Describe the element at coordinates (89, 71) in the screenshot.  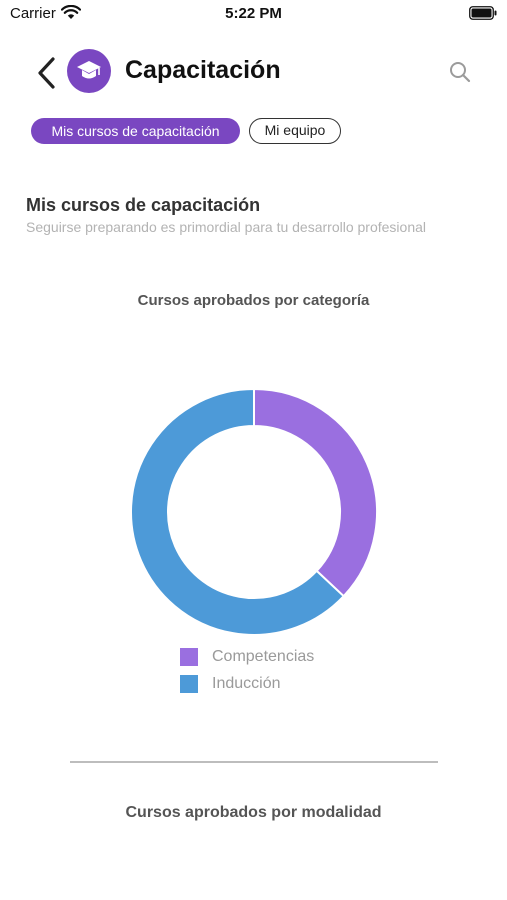
I see `app-logo` at that location.